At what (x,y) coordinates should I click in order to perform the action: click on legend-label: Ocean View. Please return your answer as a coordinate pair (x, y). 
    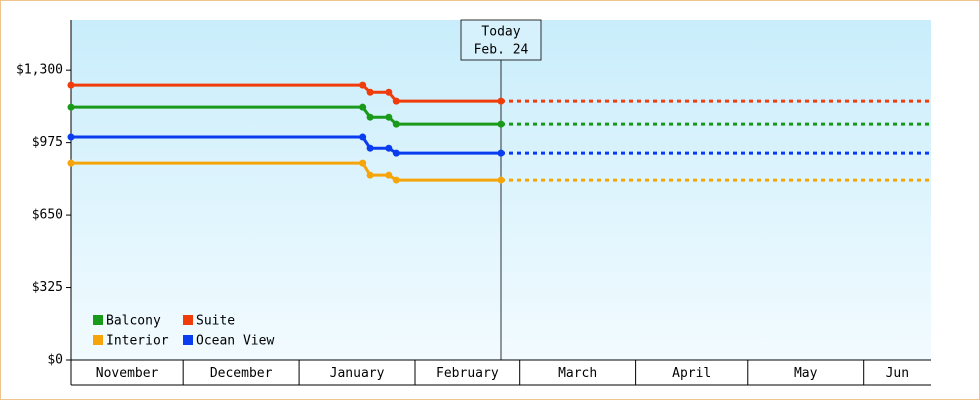
    Looking at the image, I should click on (235, 341).